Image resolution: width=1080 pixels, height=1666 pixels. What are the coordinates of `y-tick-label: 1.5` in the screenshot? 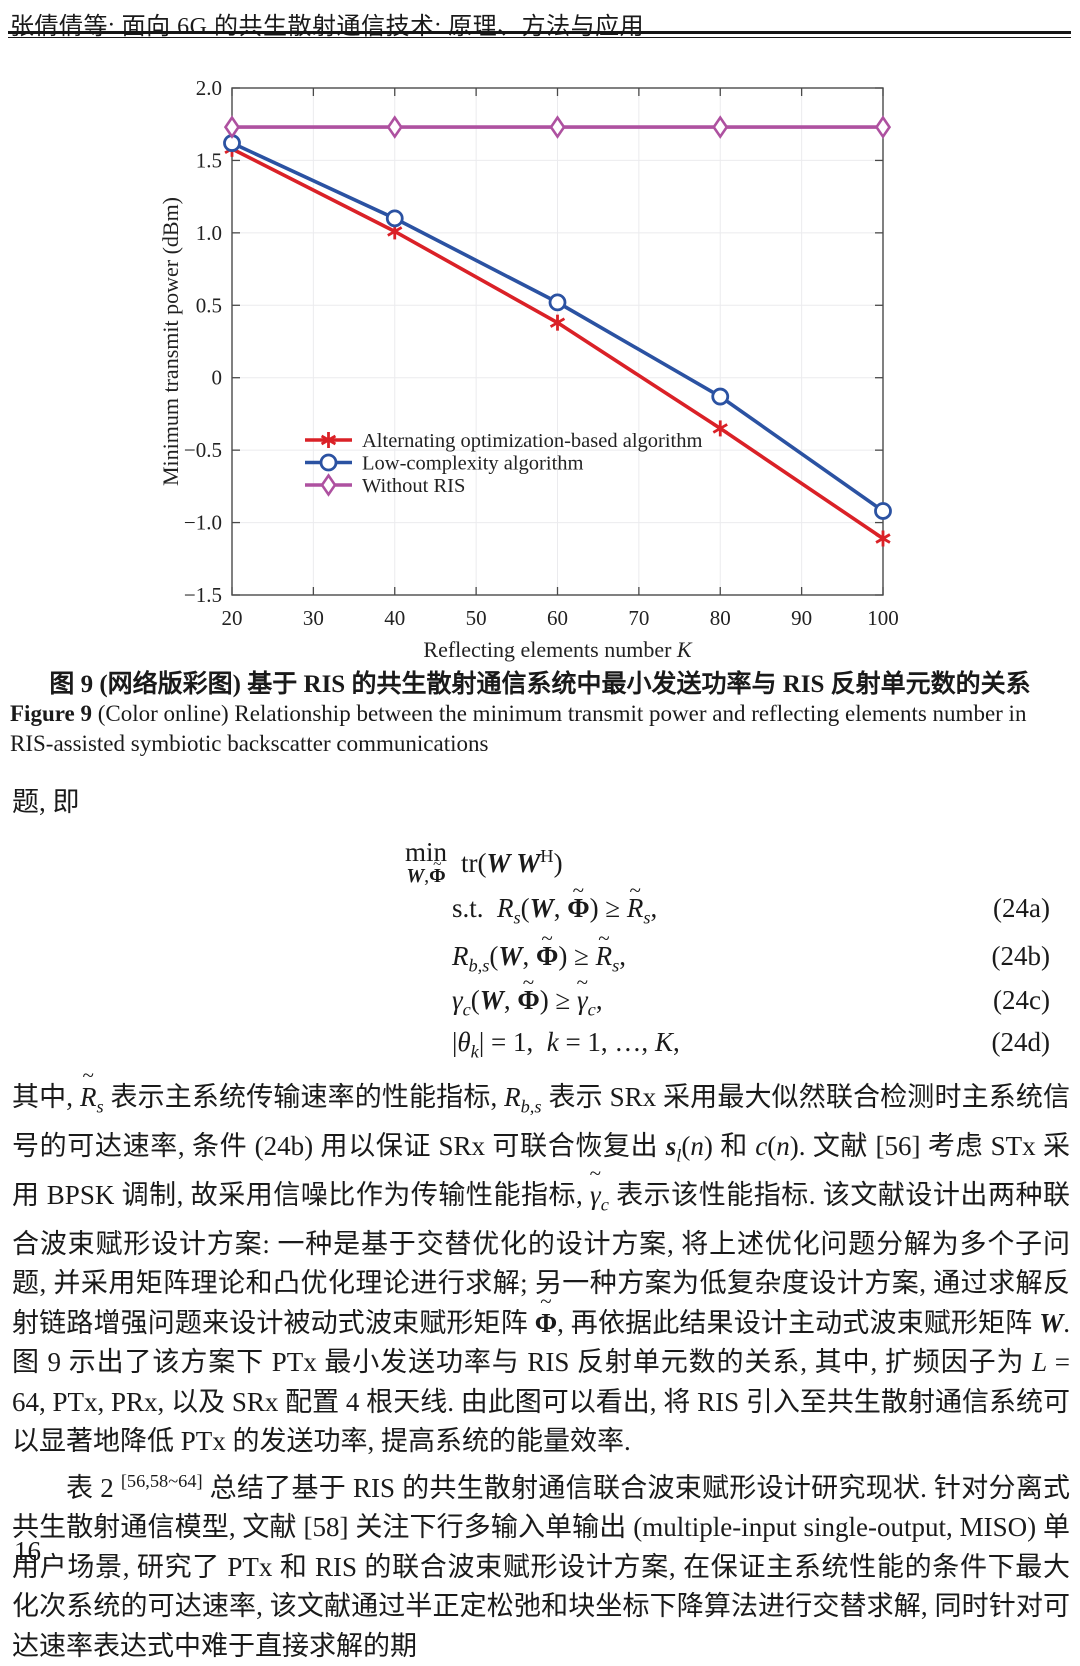 It's located at (209, 160).